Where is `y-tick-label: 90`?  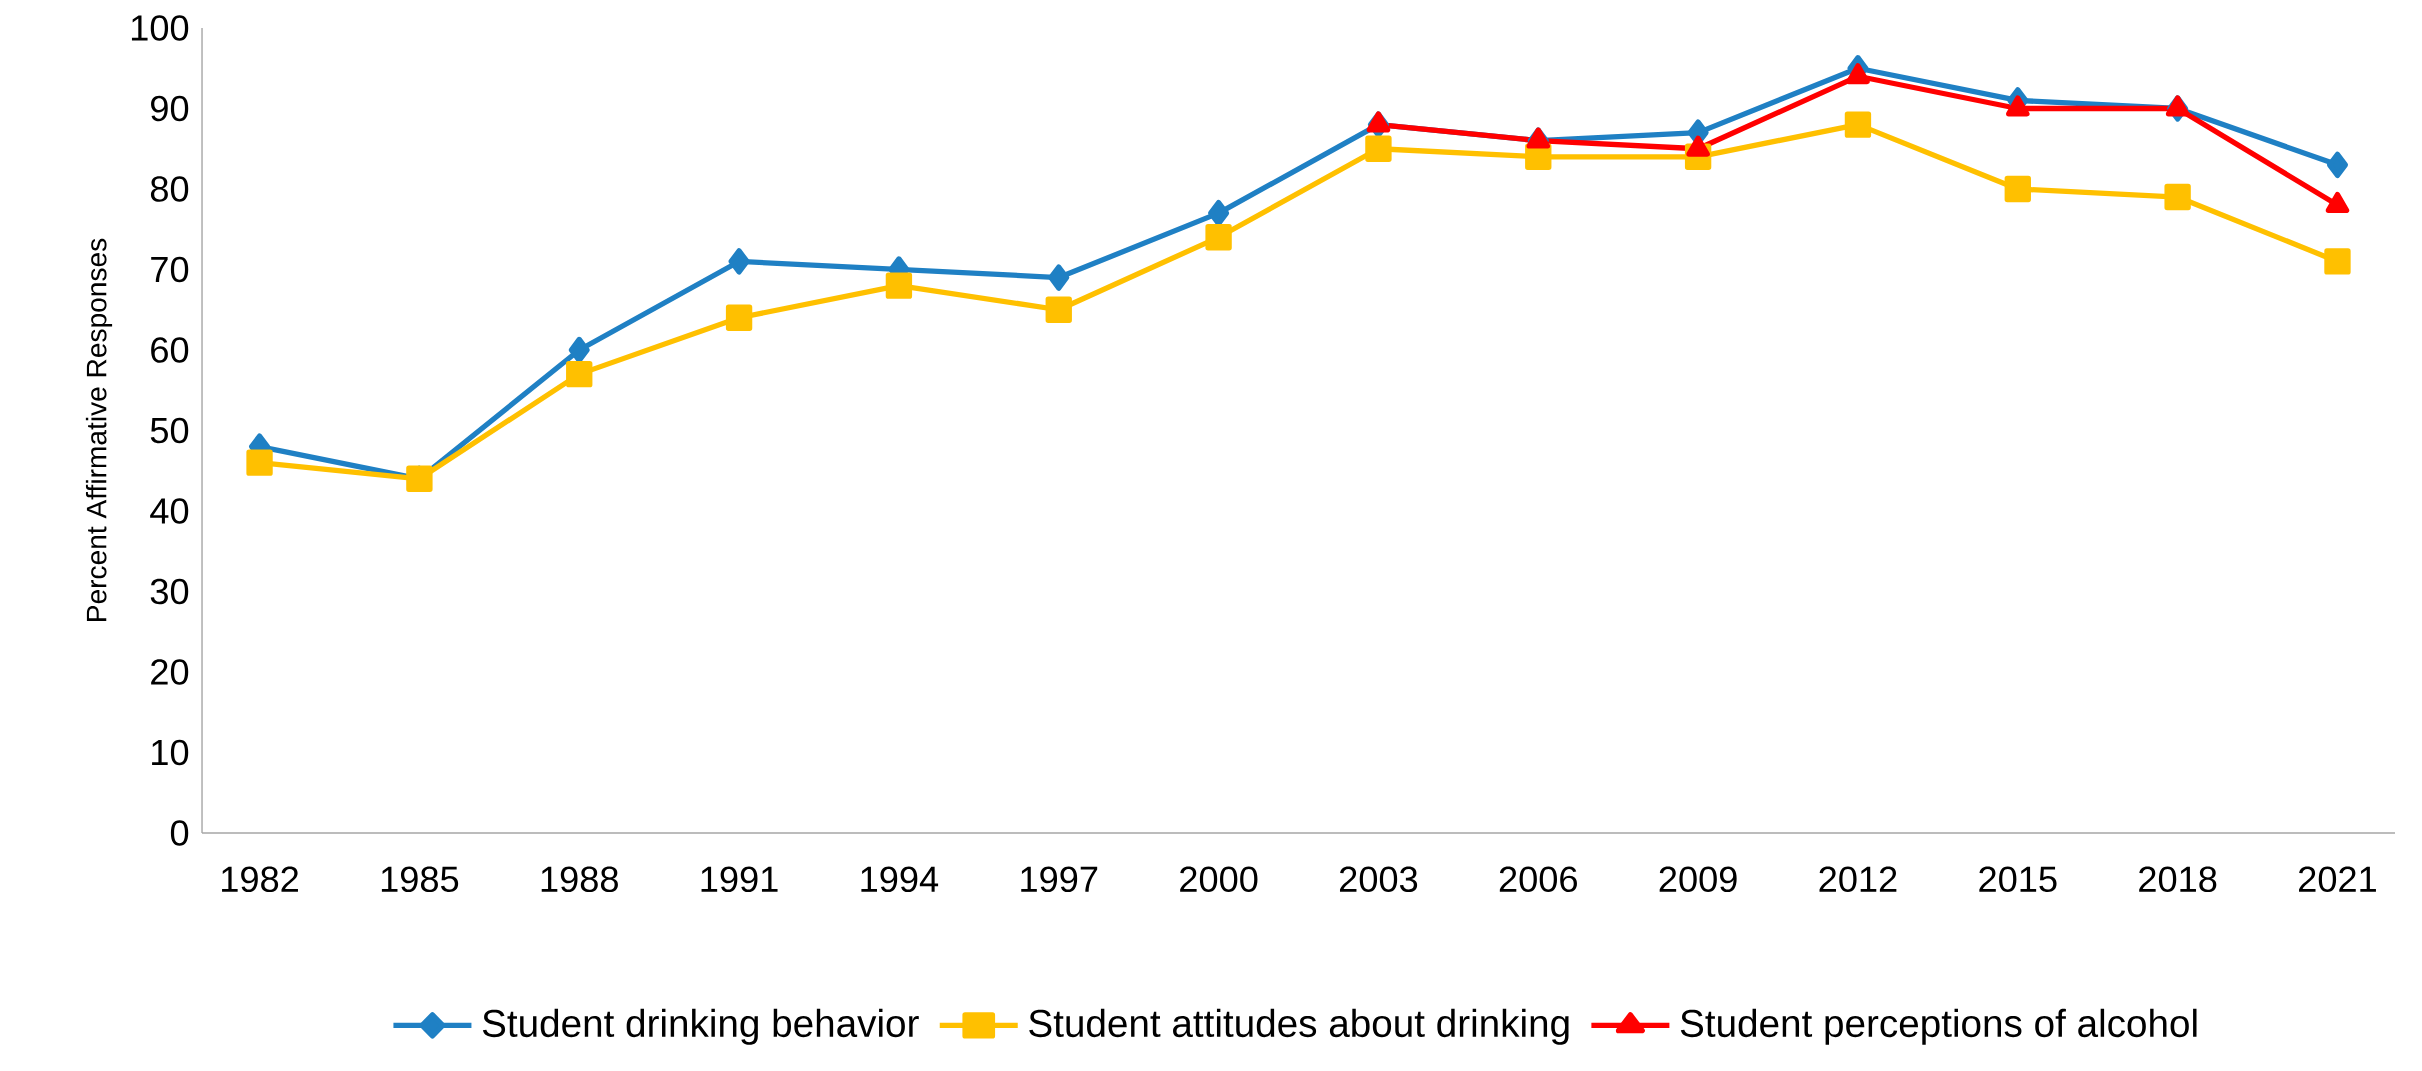
y-tick-label: 90 is located at coordinates (170, 108).